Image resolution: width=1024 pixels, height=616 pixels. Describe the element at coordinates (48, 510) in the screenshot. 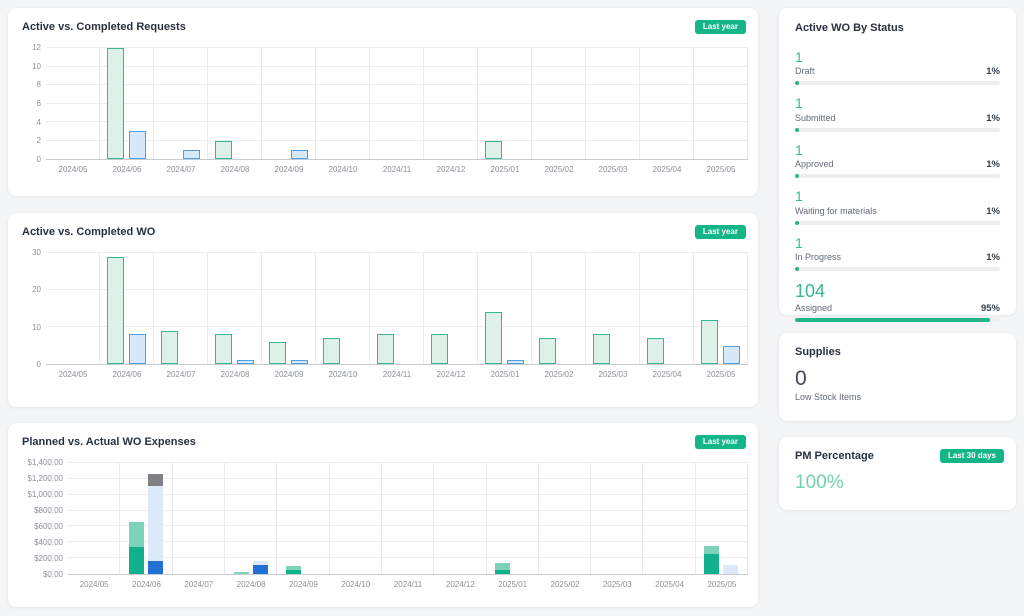

I see `y-tick-label: $800.00` at that location.